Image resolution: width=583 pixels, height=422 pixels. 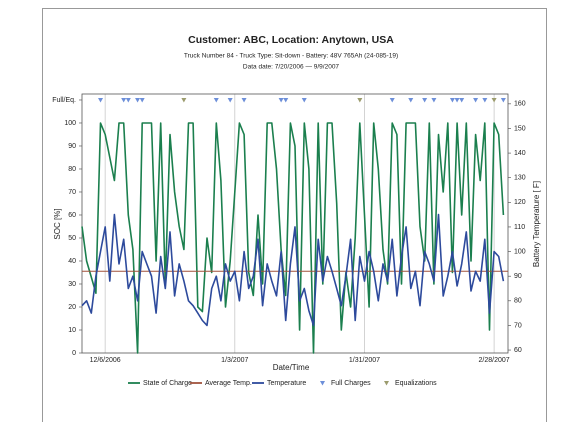 What do you see at coordinates (291, 367) in the screenshot?
I see `x-axis-title: Date/Time` at bounding box center [291, 367].